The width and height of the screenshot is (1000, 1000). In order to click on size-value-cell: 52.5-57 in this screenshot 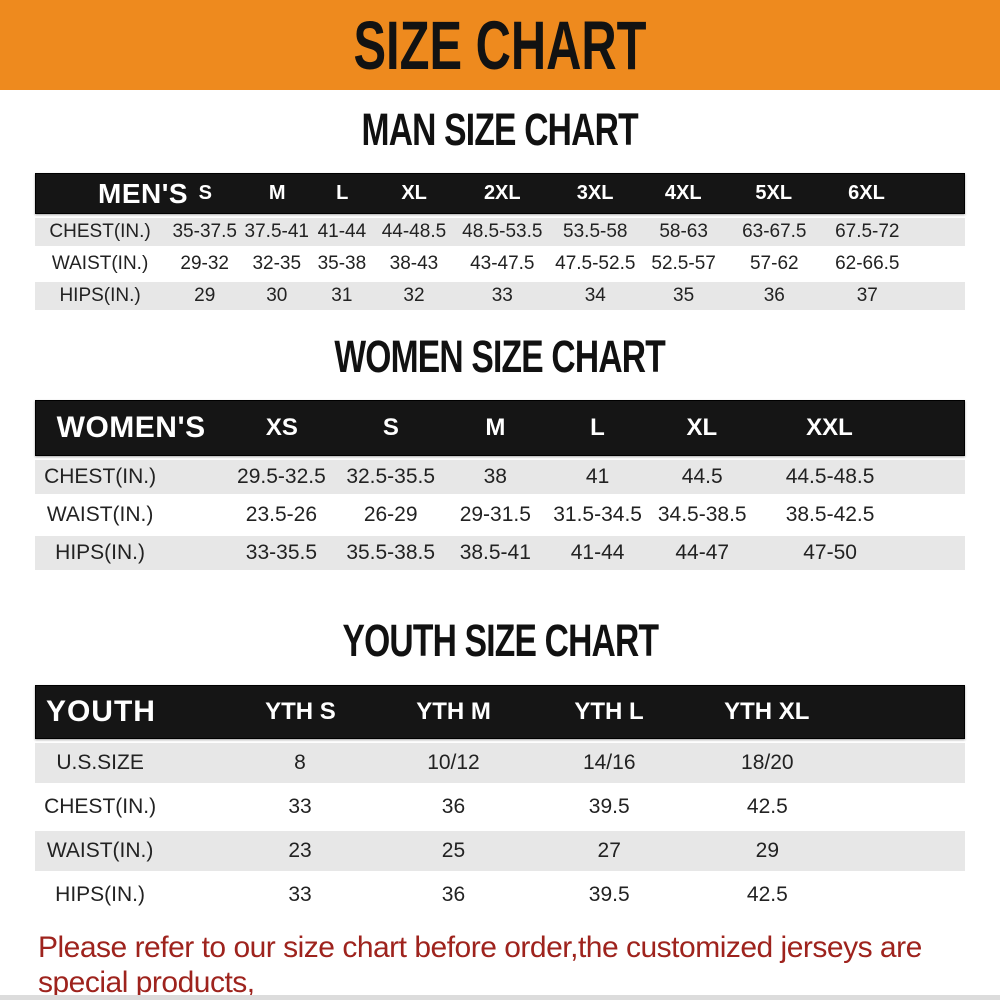, I will do `click(683, 263)`.